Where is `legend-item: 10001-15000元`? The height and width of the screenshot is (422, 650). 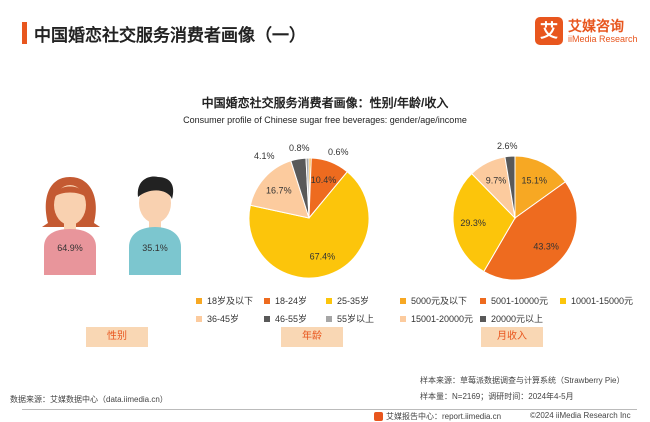 legend-item: 10001-15000元 is located at coordinates (600, 300).